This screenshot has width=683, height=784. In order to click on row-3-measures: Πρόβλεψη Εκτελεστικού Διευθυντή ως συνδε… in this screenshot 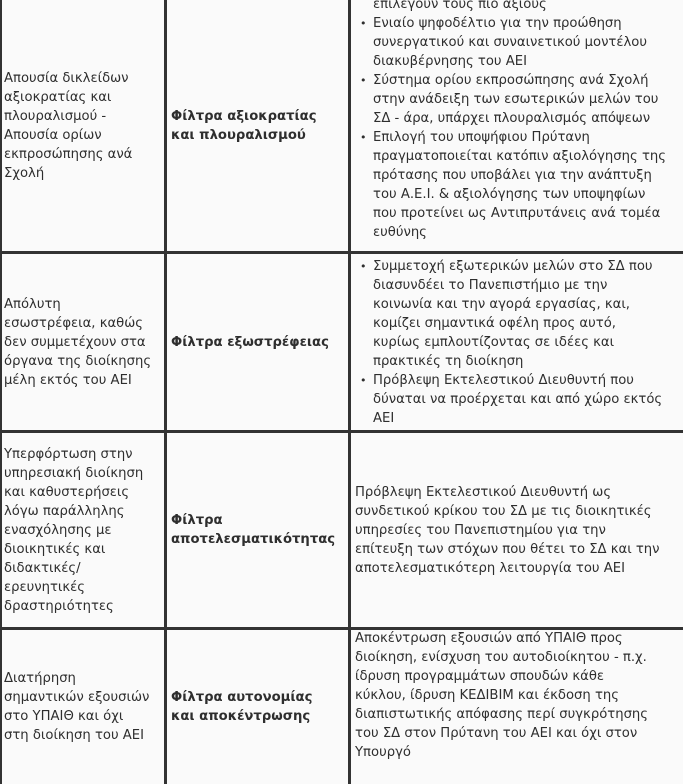, I will do `click(519, 530)`.